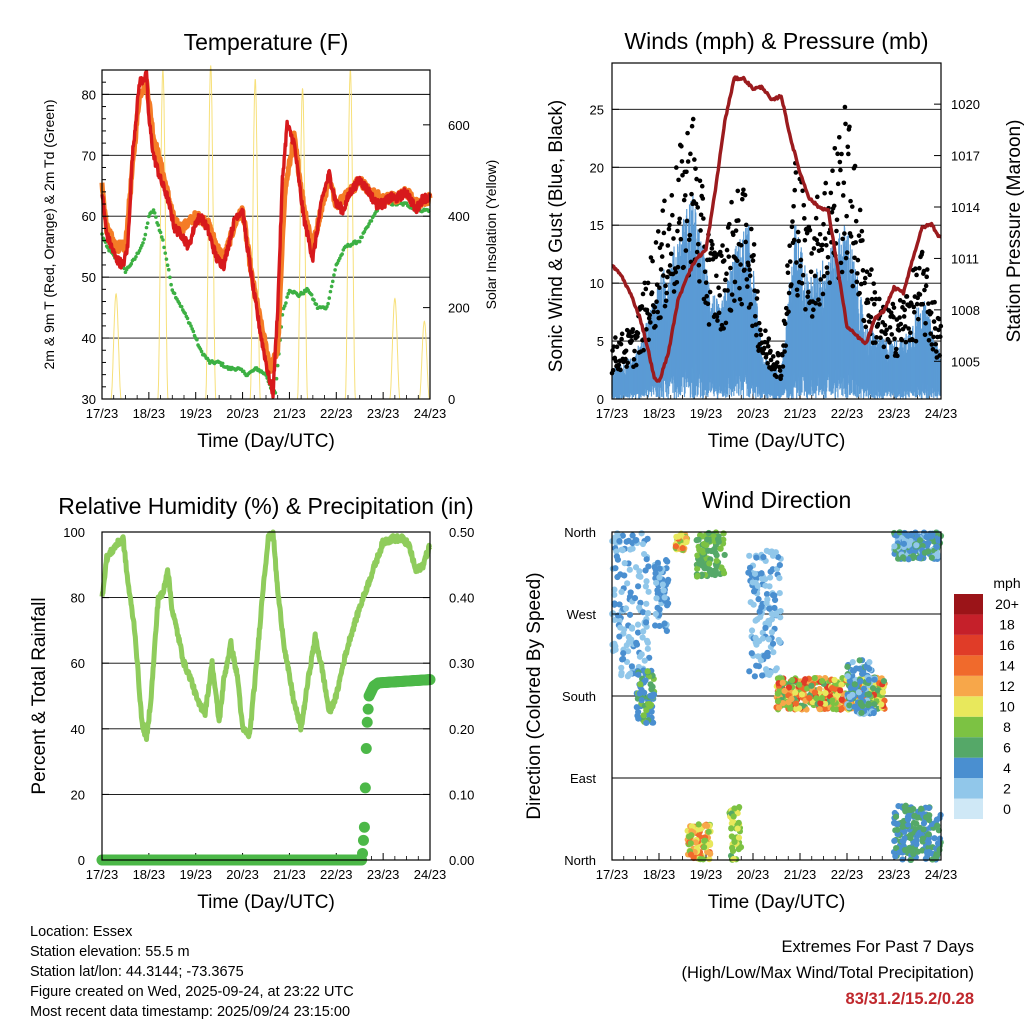 The image size is (1024, 1024). Describe the element at coordinates (1007, 645) in the screenshot. I see `colorbar-label: 16` at that location.